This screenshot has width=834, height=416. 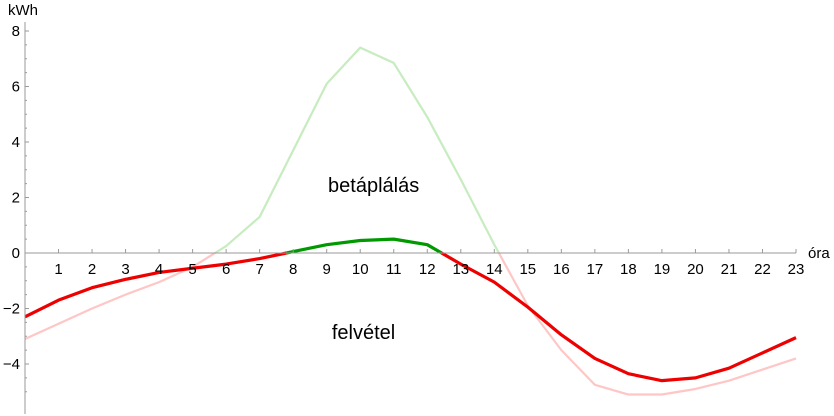 I want to click on annotation-layer: betáplálás felvétel, so click(x=373, y=259).